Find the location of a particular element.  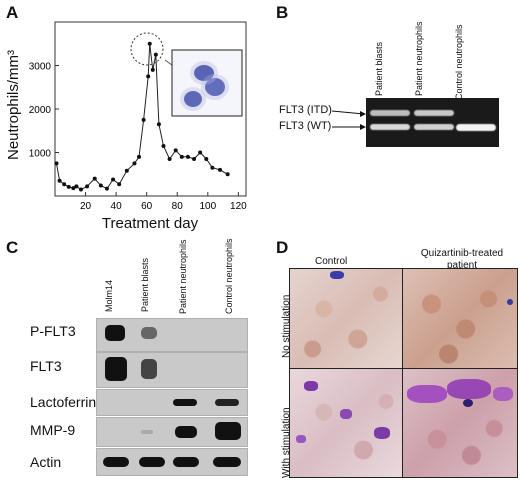

x-tick-label: 100 is located at coordinates (207, 206).